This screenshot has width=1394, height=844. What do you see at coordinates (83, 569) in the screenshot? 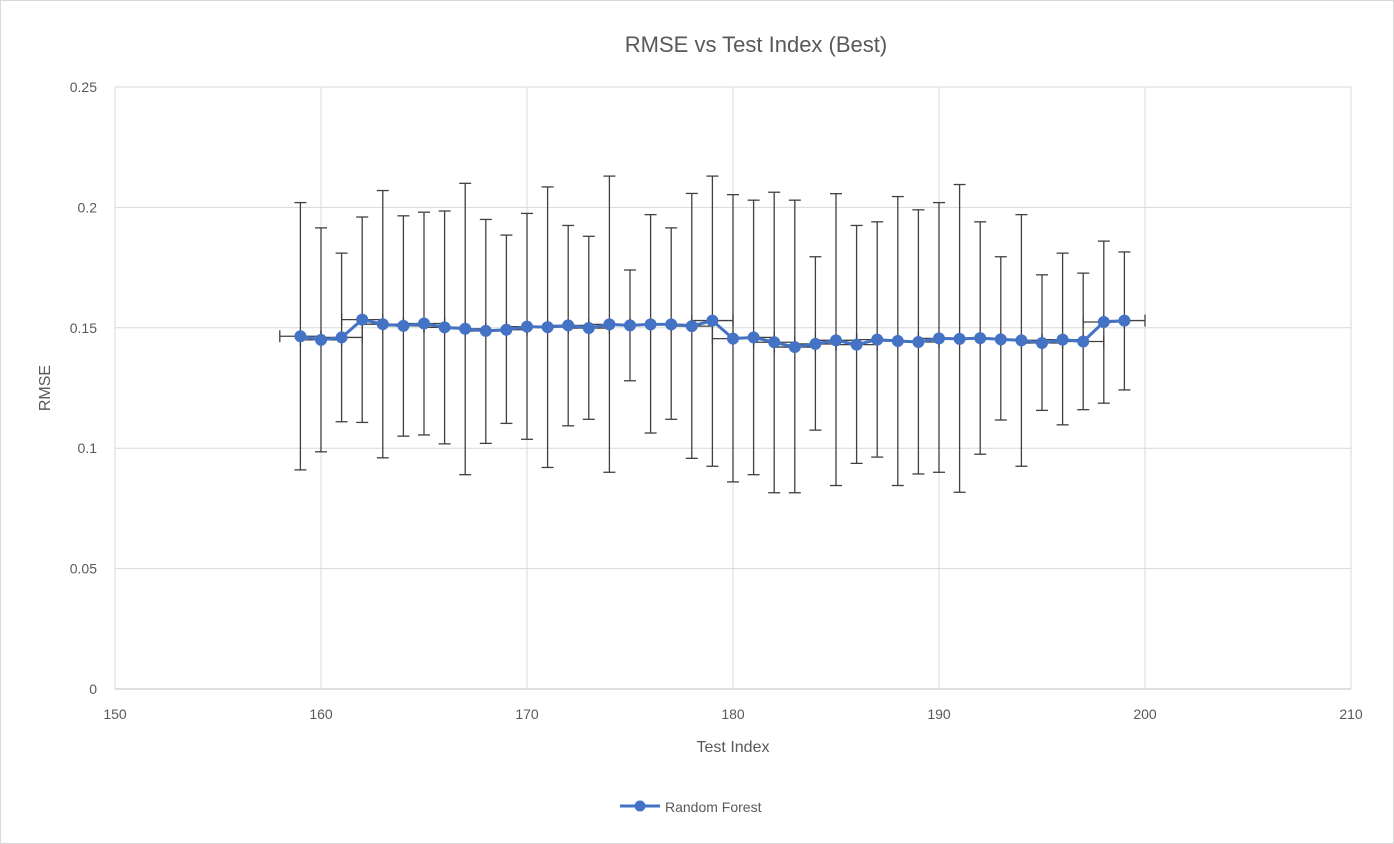
I see `y-tick-label: 0.05` at bounding box center [83, 569].